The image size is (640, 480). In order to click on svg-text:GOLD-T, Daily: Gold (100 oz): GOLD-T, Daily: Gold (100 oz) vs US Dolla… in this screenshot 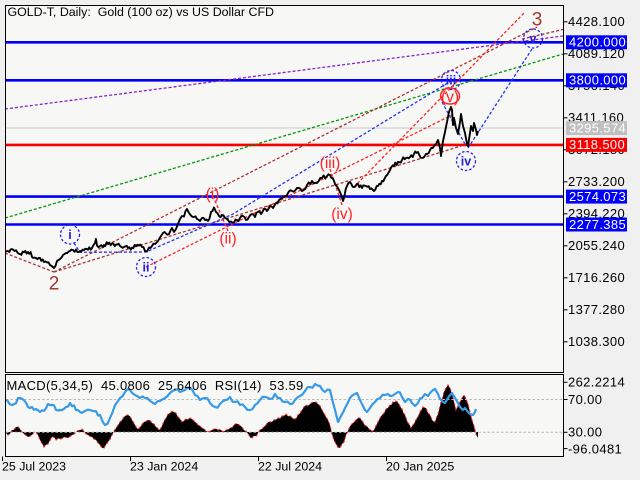, I will do `click(141, 12)`.